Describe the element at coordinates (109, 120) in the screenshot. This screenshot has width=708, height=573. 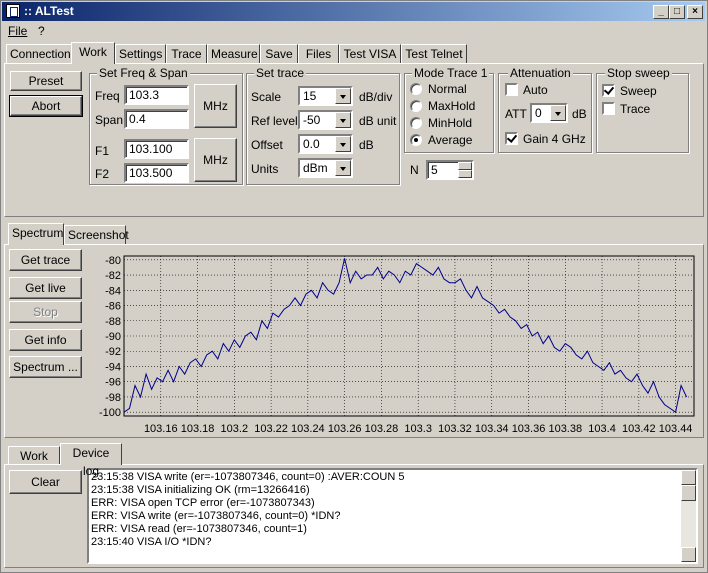
I see `span-label: Span` at that location.